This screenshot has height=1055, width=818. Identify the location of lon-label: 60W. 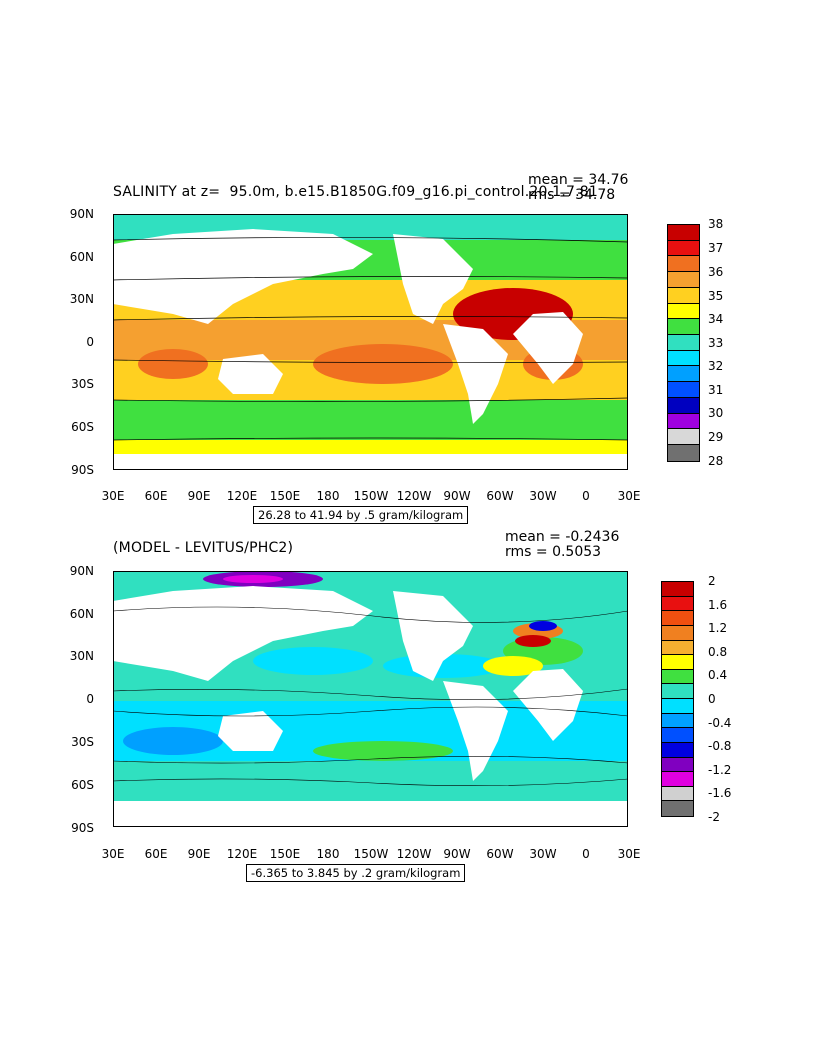
(500, 496).